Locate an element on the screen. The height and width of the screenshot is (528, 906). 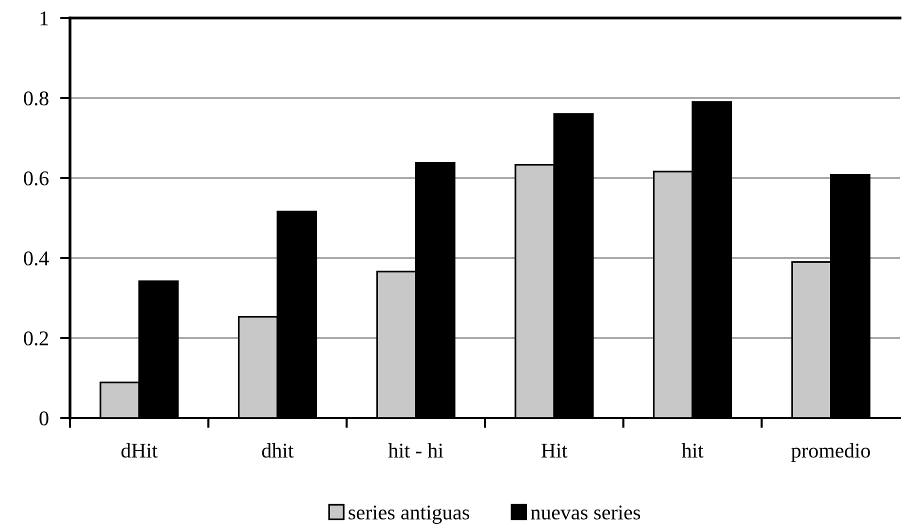
y-tick-label: 1 is located at coordinates (44, 18).